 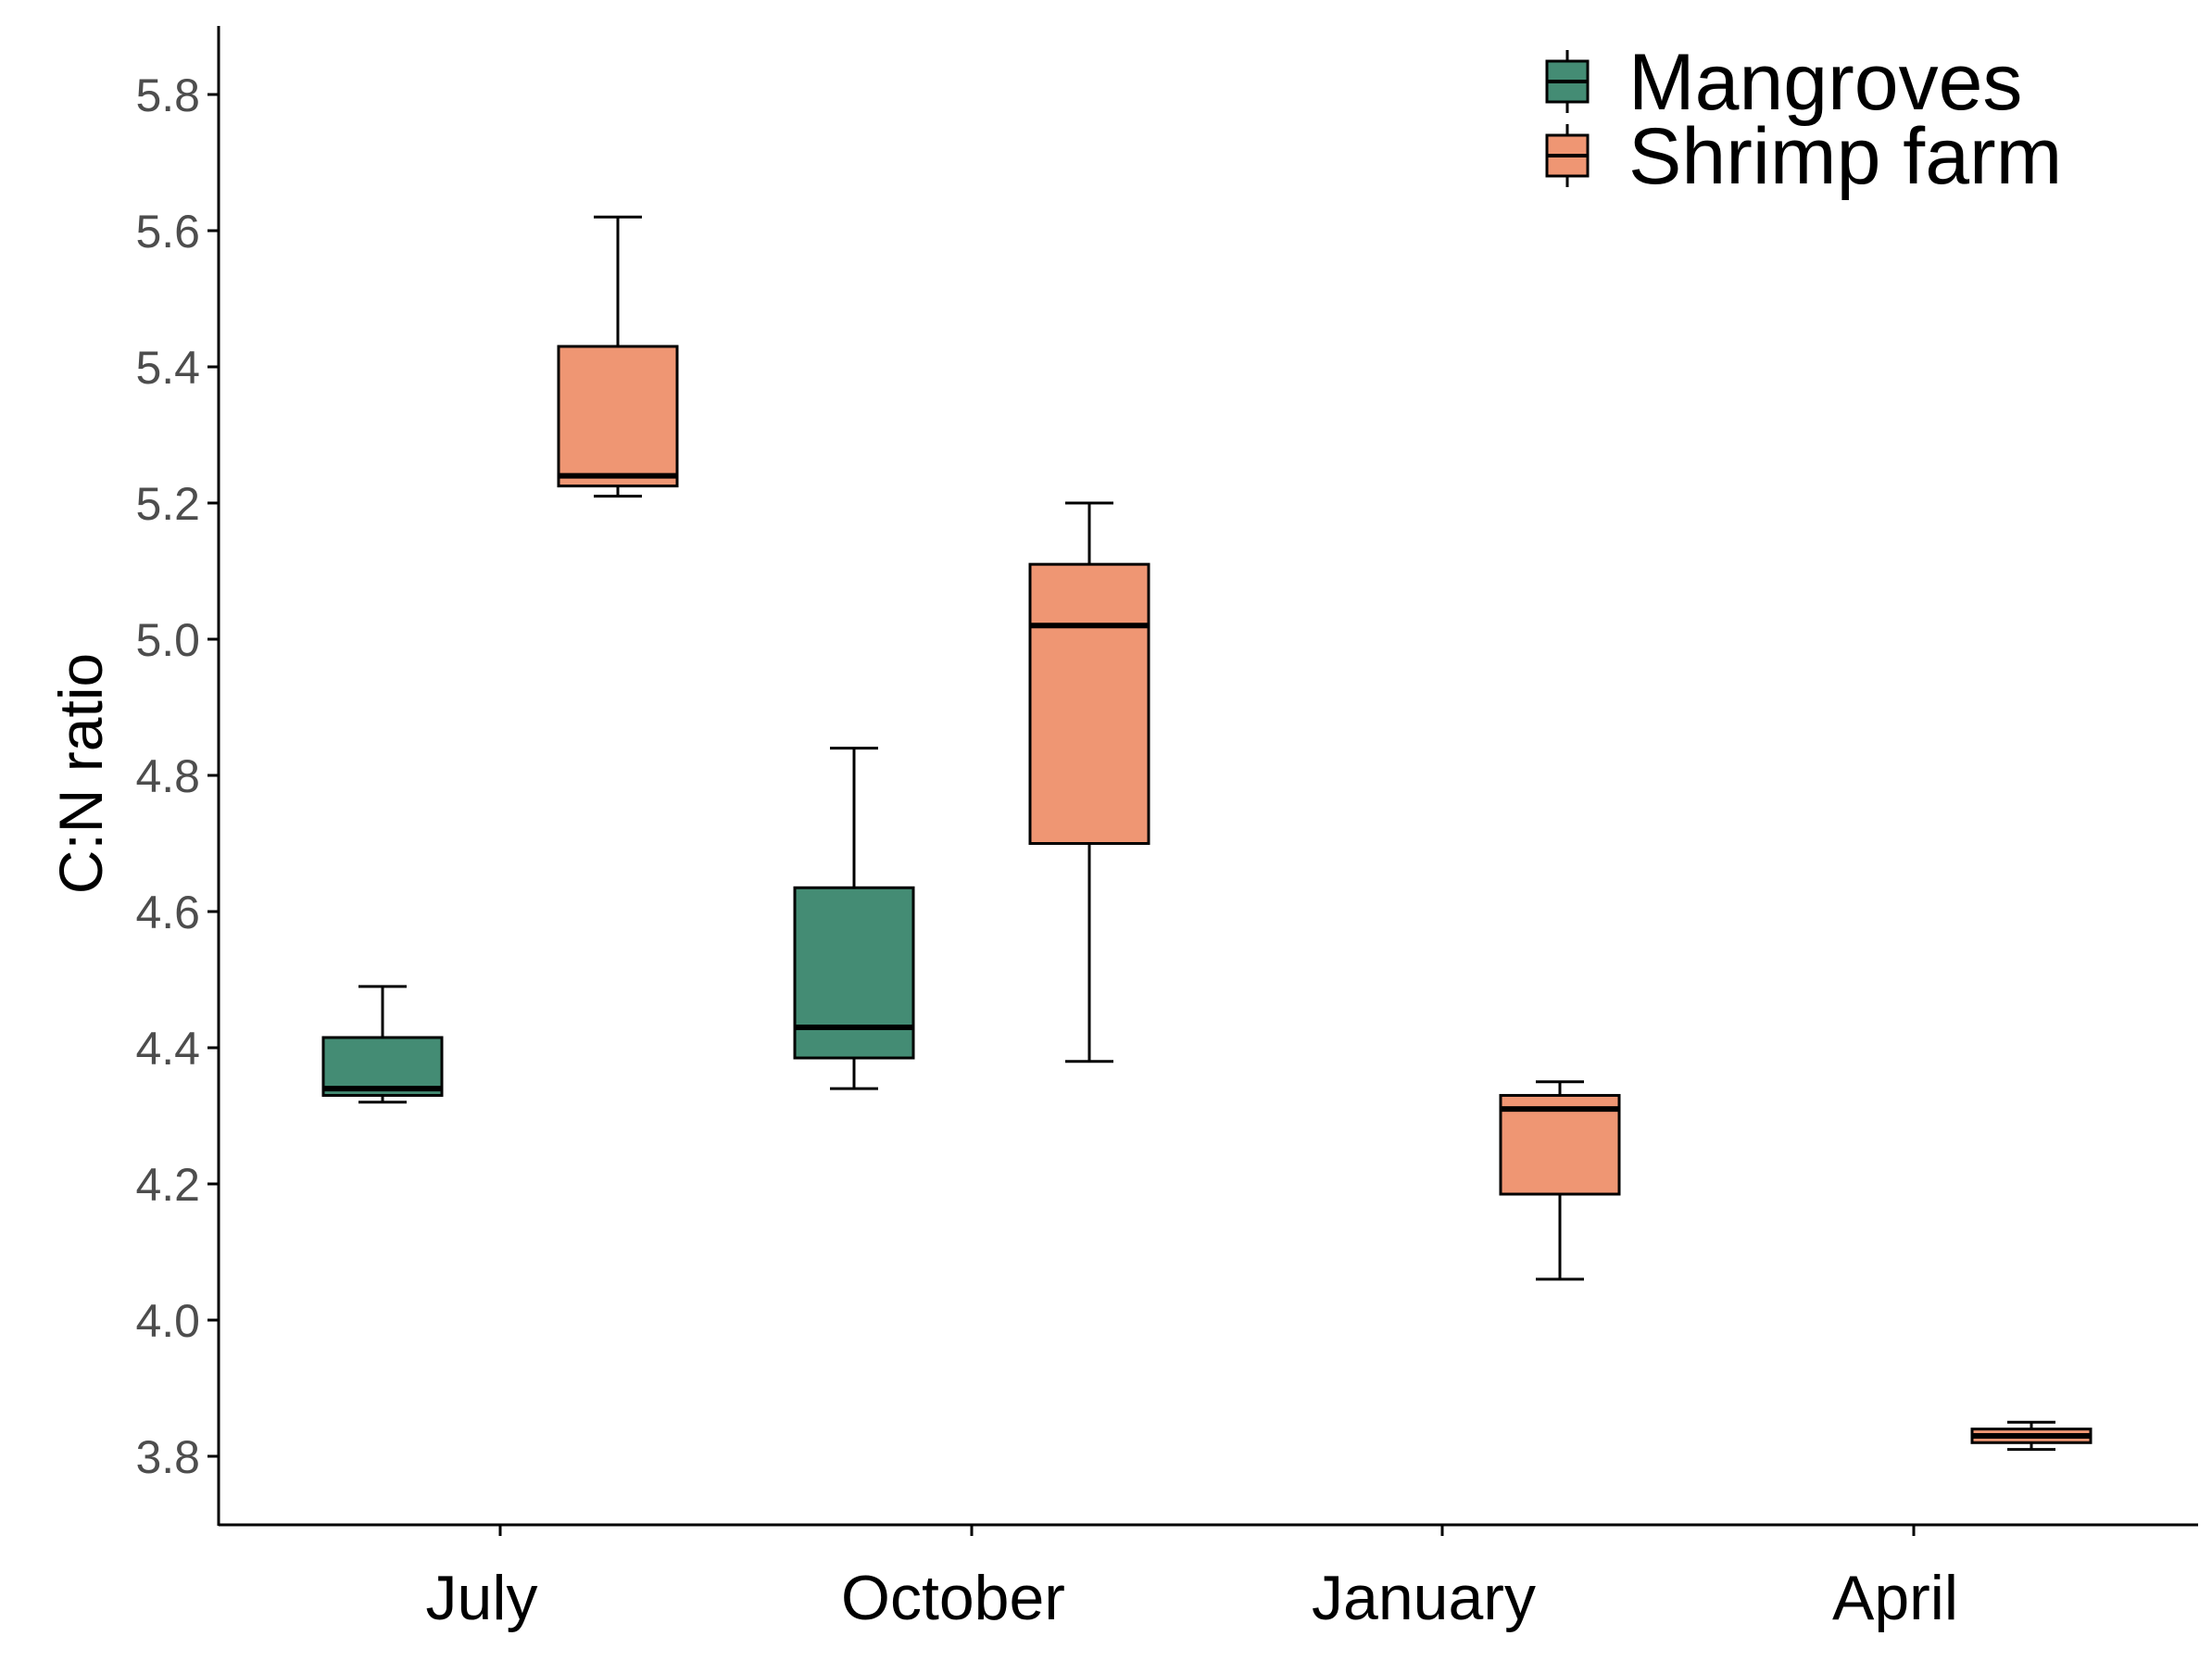 What do you see at coordinates (482, 1598) in the screenshot?
I see `x-tick-label: July` at bounding box center [482, 1598].